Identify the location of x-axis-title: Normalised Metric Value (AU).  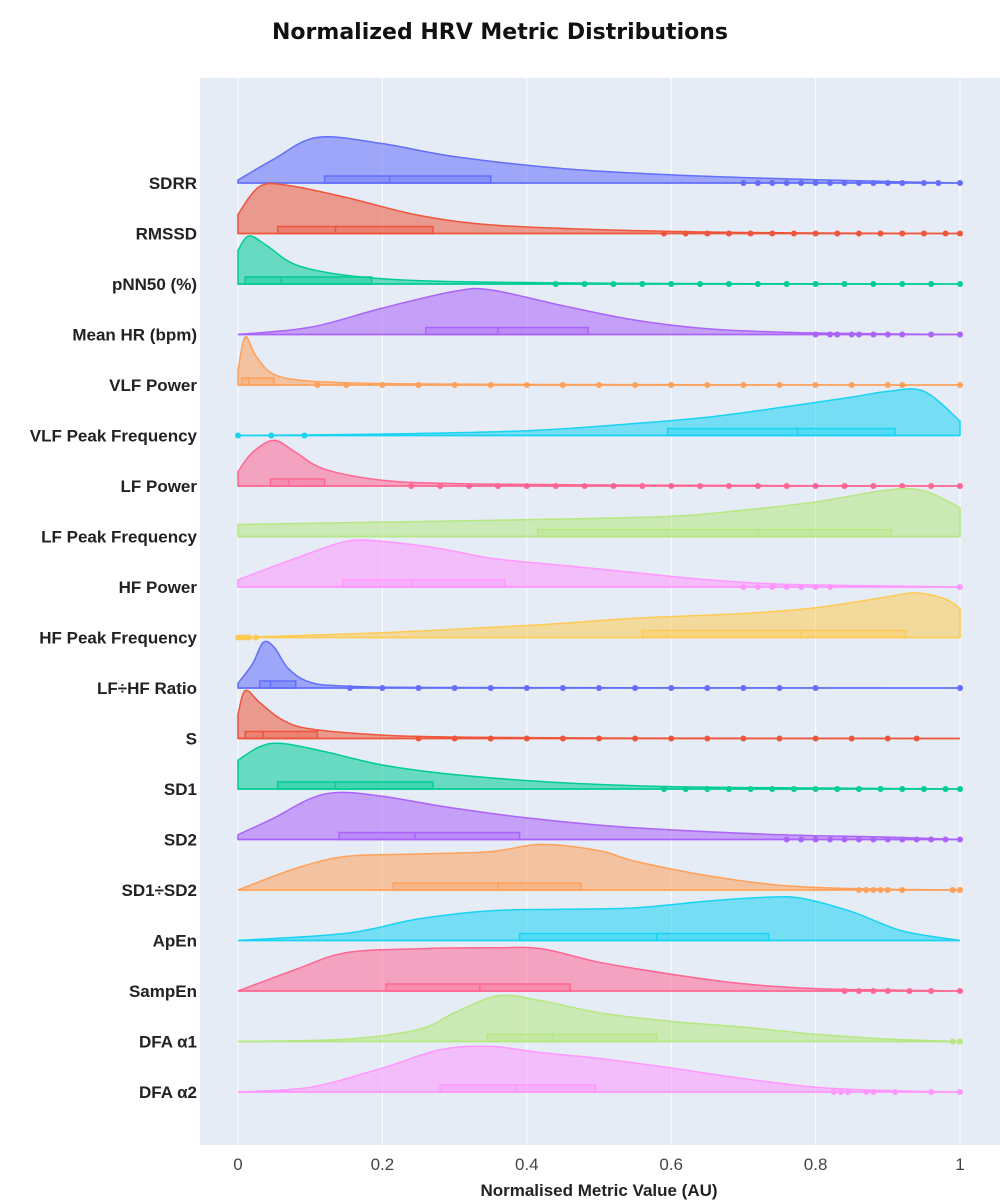
(598, 1190).